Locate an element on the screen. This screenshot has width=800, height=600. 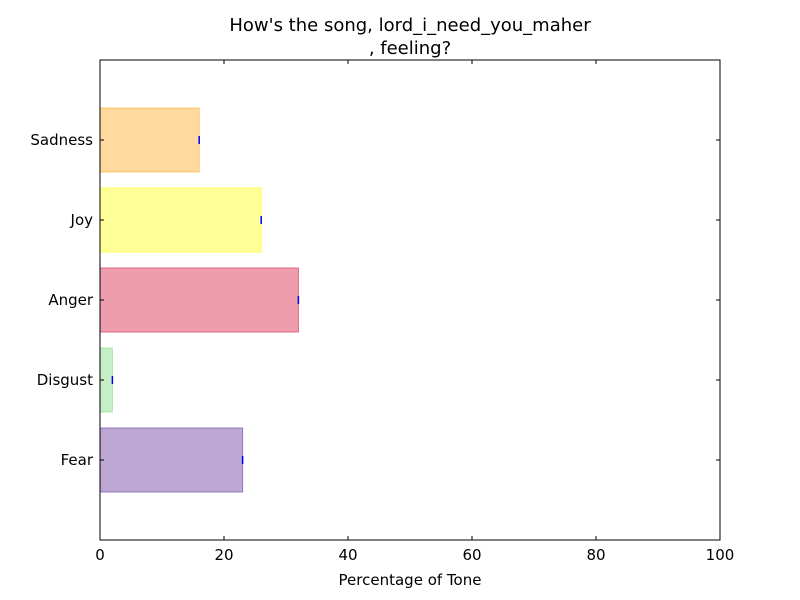
bar-fear is located at coordinates (171, 460).